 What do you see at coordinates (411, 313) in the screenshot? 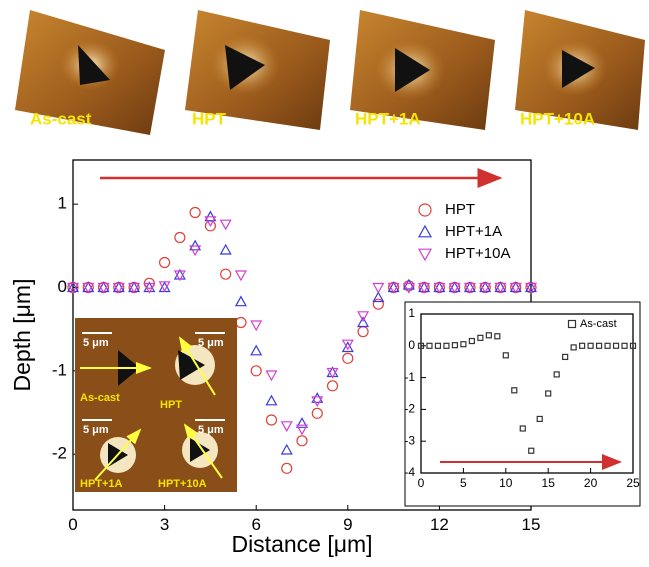
I see `y-tick-label: 1` at bounding box center [411, 313].